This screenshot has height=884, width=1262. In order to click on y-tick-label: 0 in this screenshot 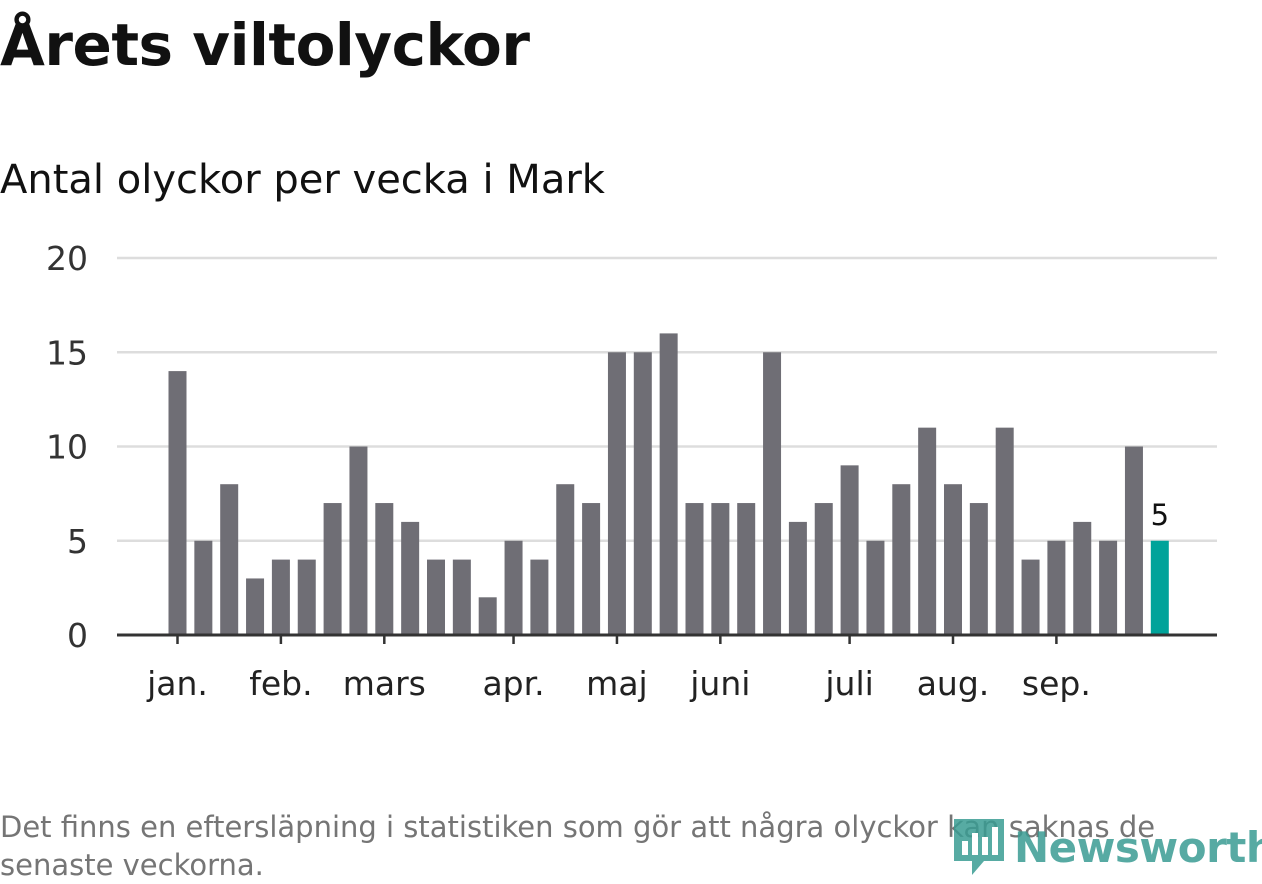, I will do `click(77, 635)`.